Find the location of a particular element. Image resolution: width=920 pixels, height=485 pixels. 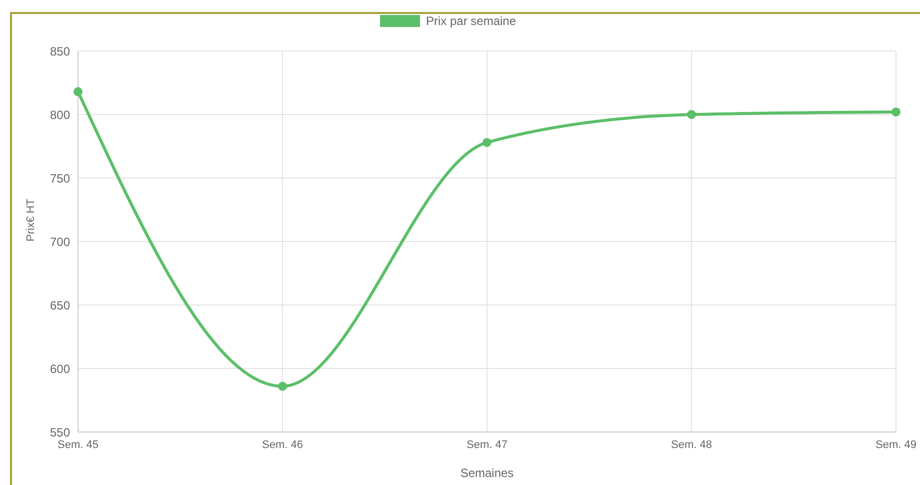

y-tick-label: 600 is located at coordinates (60, 369).